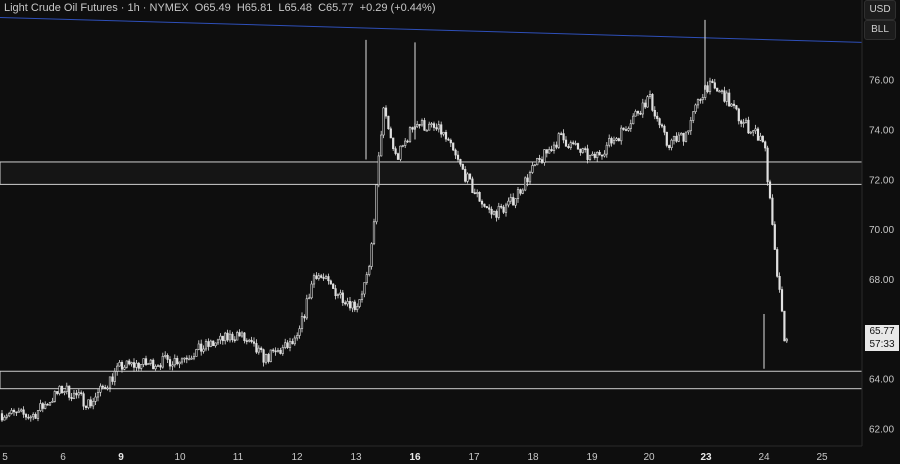 Image resolution: width=900 pixels, height=464 pixels. What do you see at coordinates (882, 331) in the screenshot?
I see `last-price-value: 65.77` at bounding box center [882, 331].